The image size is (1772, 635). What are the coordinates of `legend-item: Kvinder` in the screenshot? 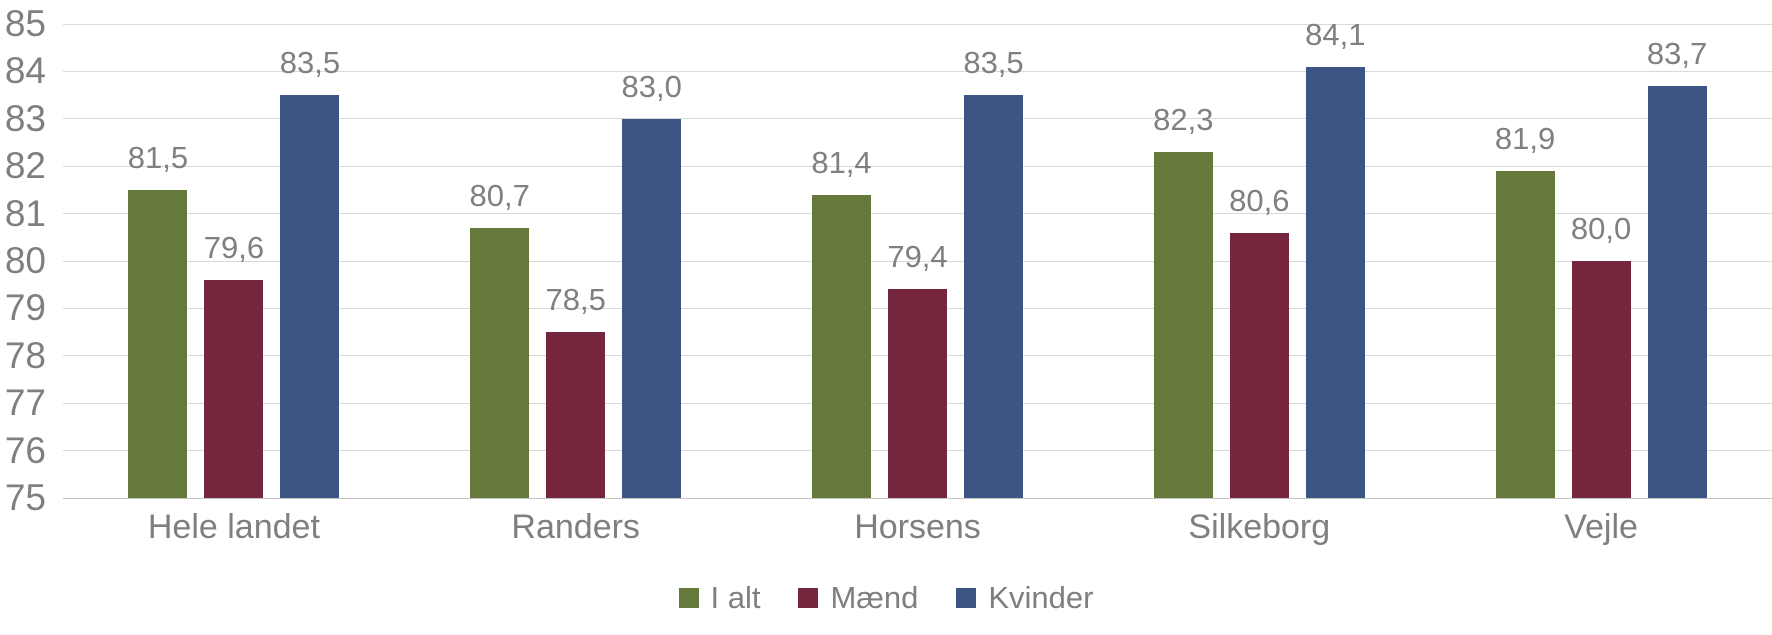 It's located at (1024, 598).